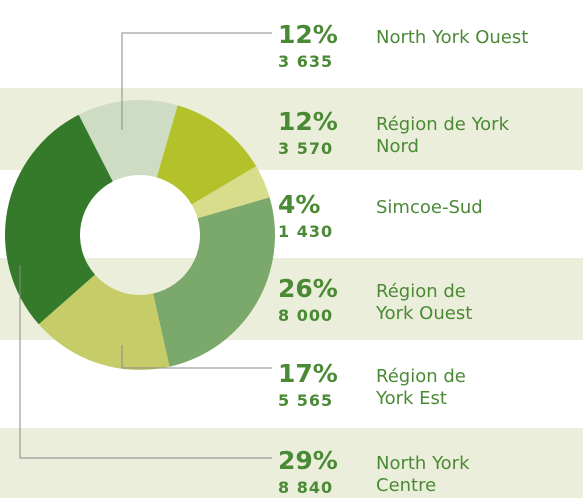  I want to click on count-label: 8 000, so click(305, 315).